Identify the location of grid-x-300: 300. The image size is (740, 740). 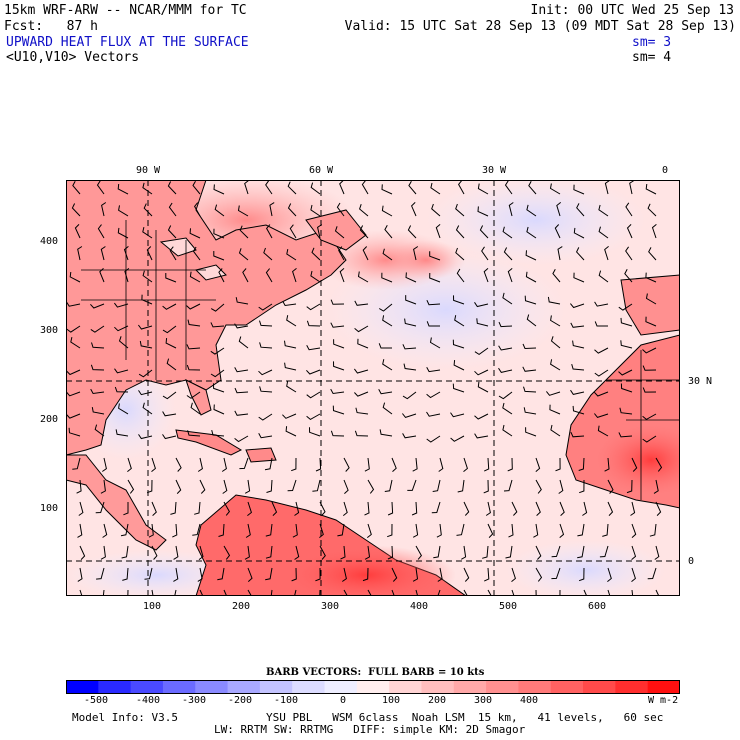
(330, 606).